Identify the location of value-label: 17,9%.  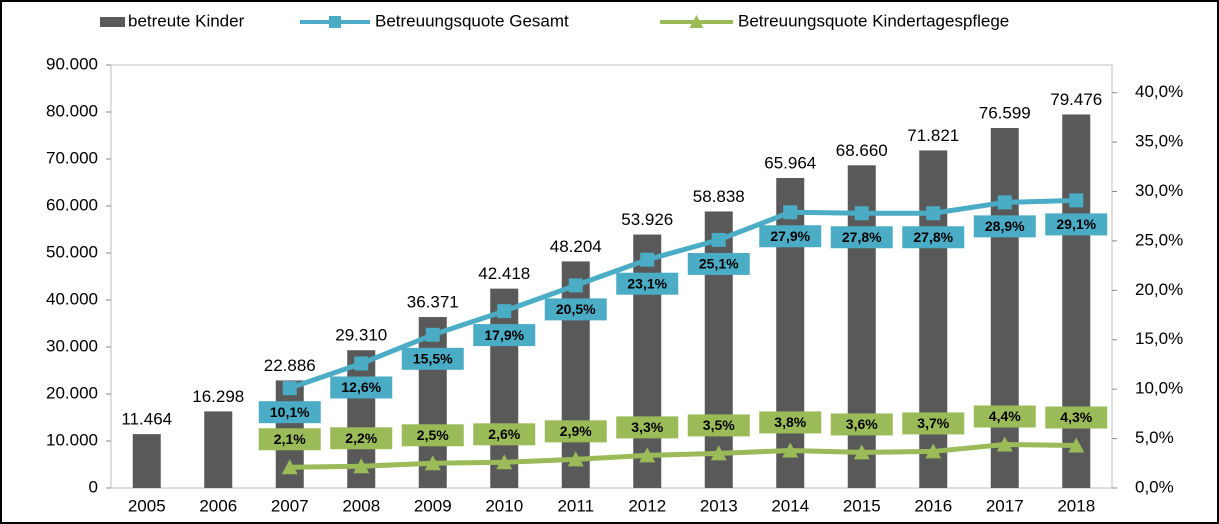
(504, 335).